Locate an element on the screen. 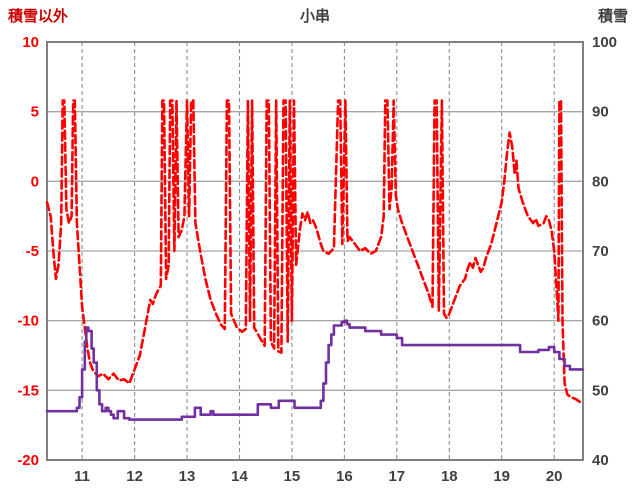 This screenshot has width=636, height=501. x-axis-tick: 20 is located at coordinates (554, 476).